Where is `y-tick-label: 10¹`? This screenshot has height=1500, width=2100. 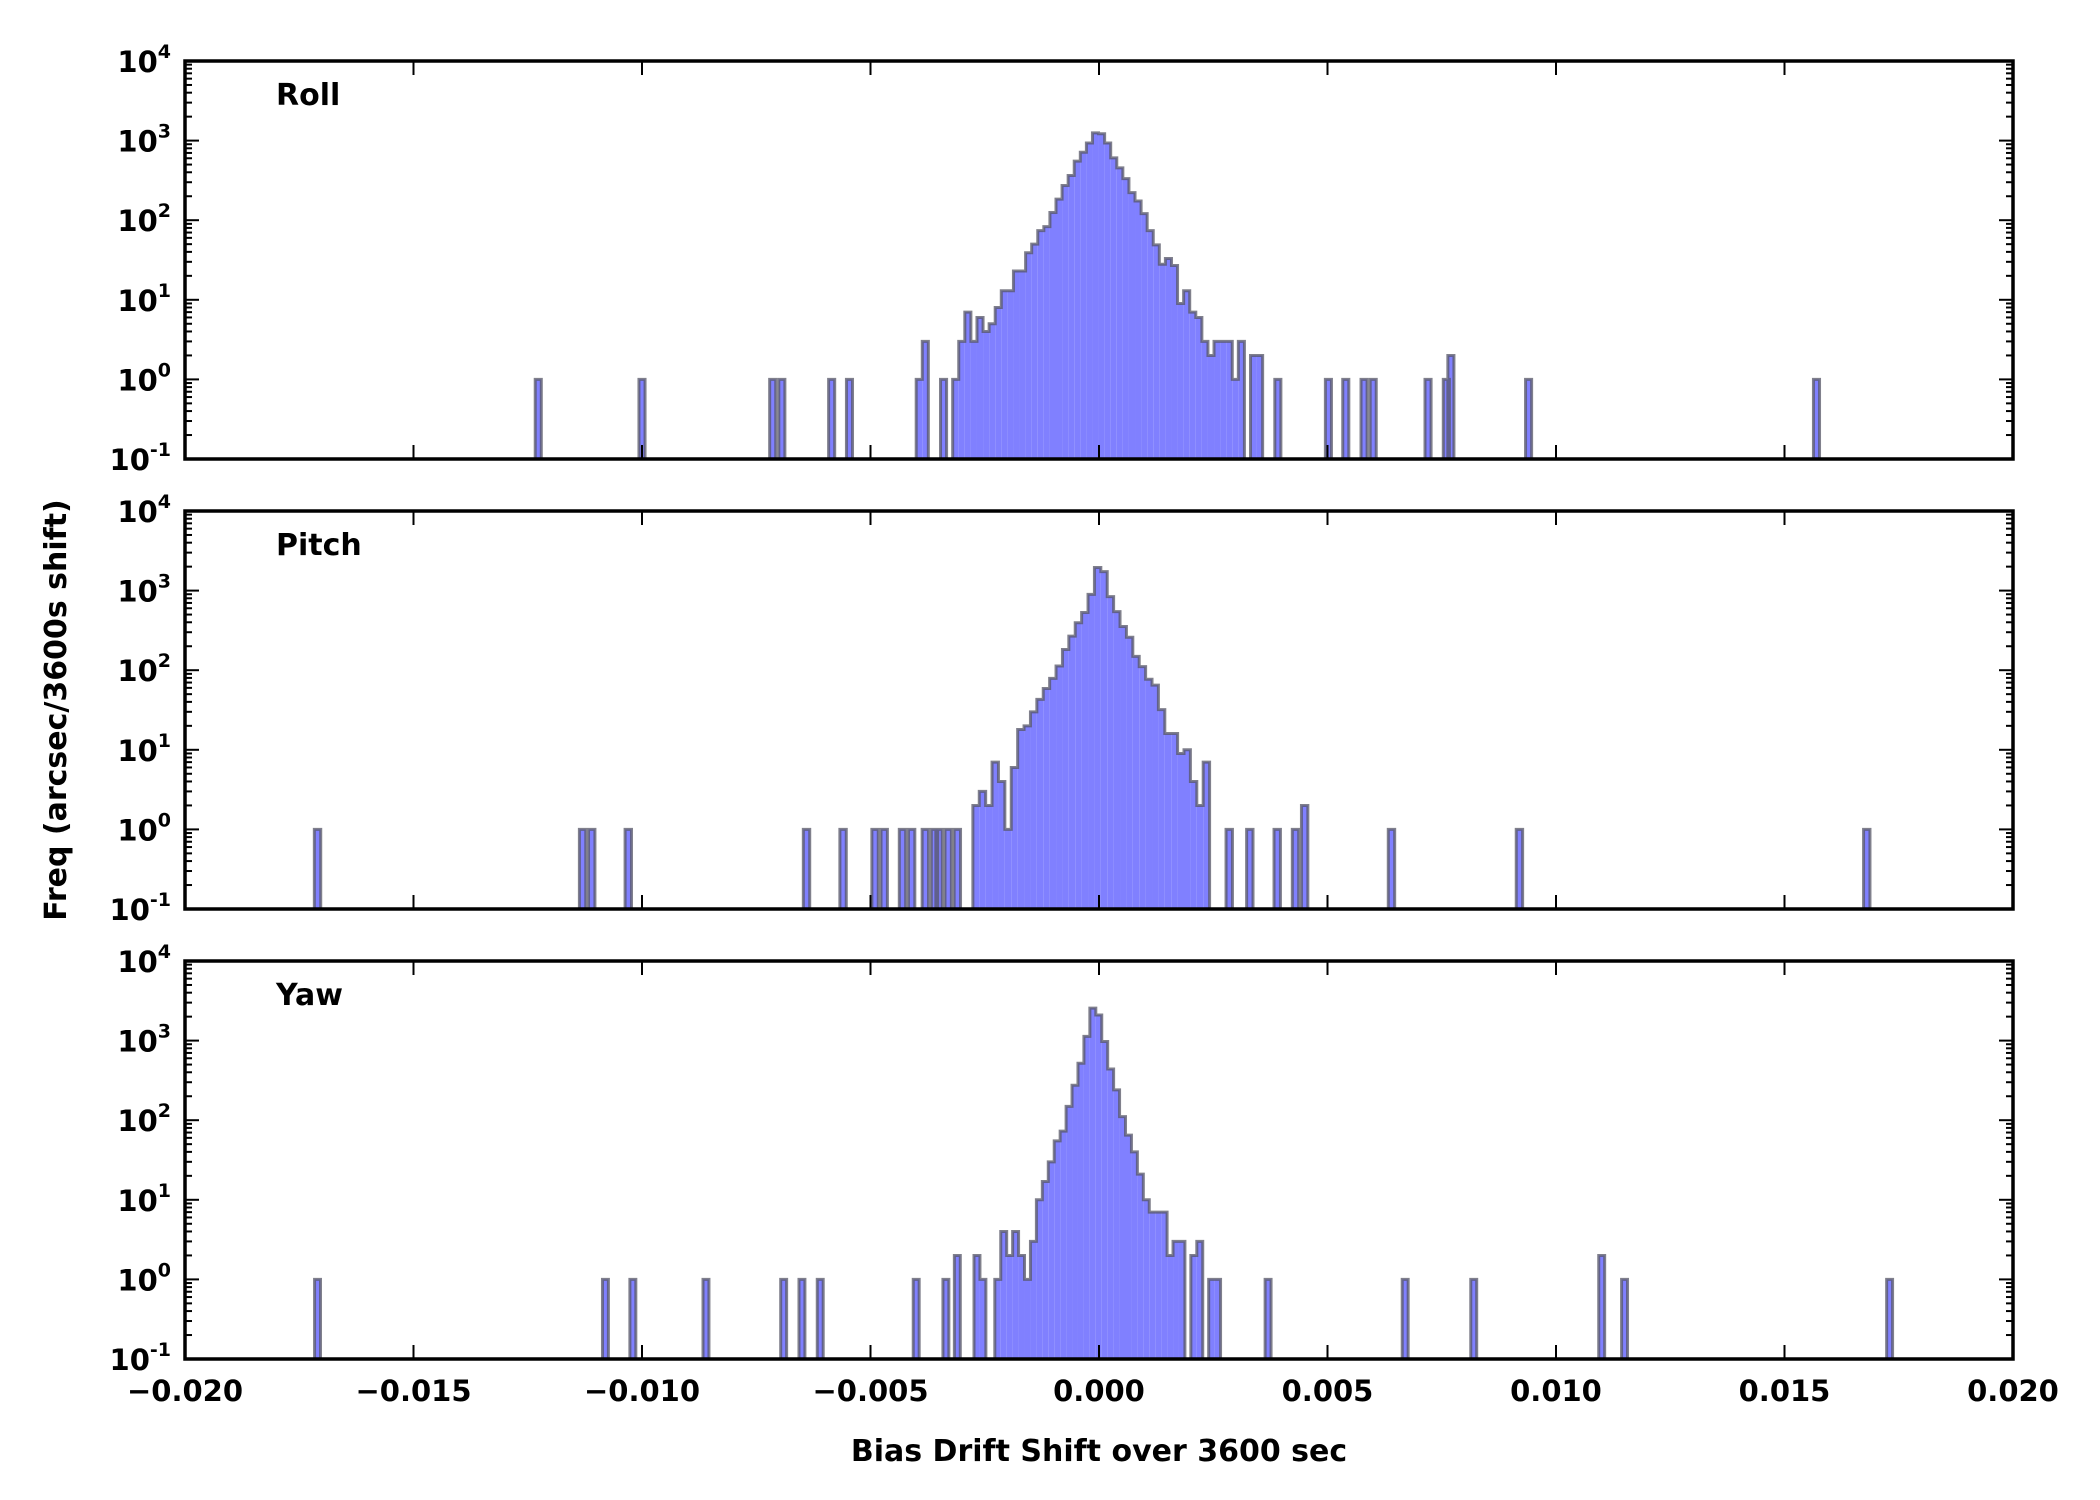
y-tick-label: 10¹ is located at coordinates (144, 749).